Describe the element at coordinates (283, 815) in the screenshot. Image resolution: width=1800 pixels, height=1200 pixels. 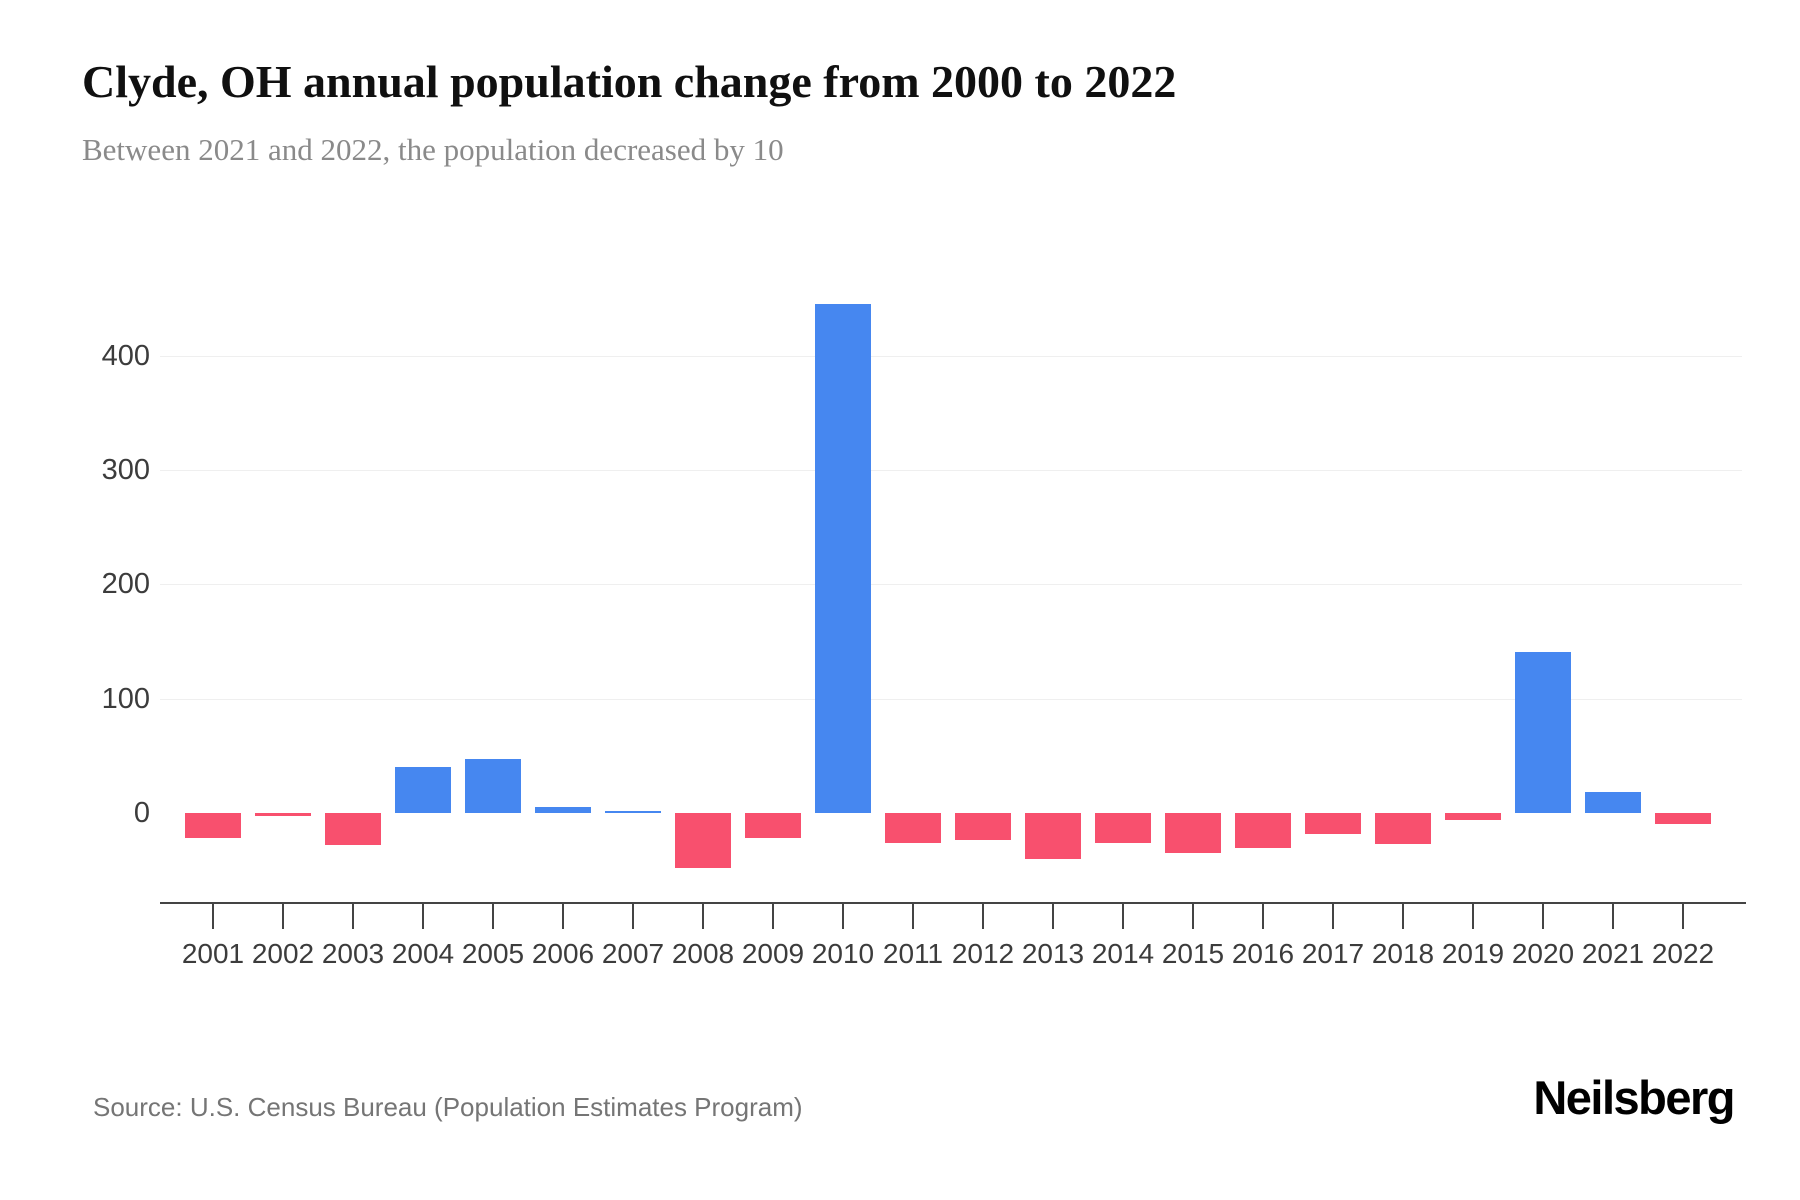
I see `bar-2002` at that location.